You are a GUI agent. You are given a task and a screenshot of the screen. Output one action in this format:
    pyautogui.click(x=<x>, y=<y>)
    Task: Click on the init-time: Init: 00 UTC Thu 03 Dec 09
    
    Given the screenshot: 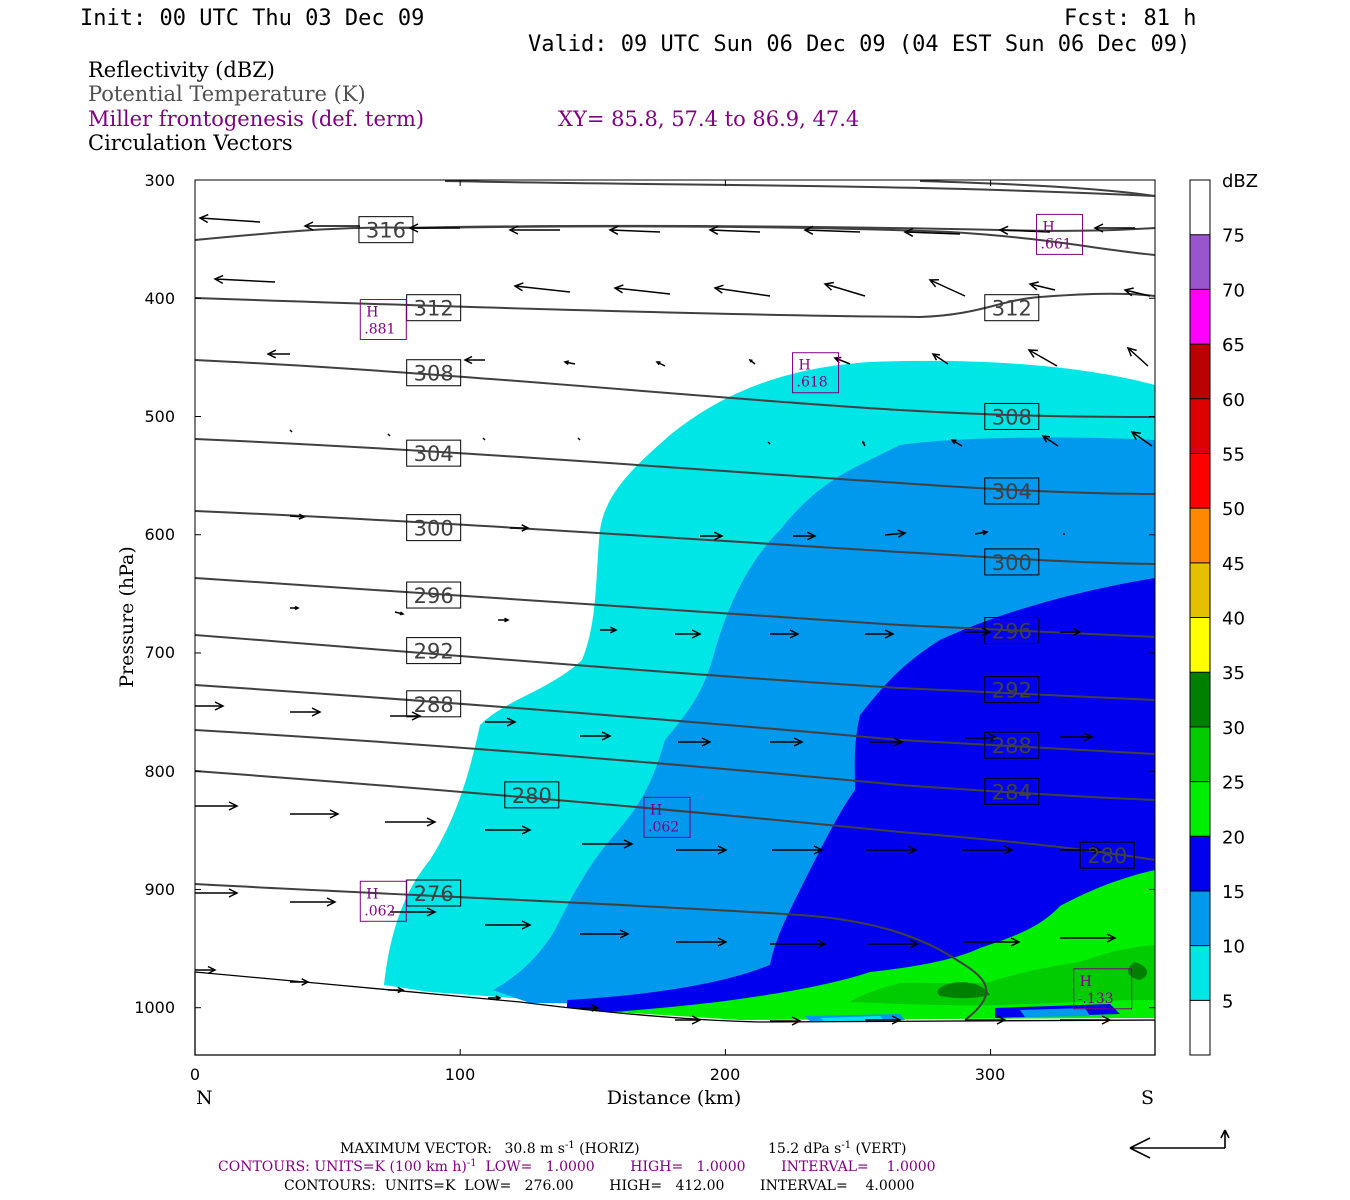 What is the action you would take?
    pyautogui.click(x=252, y=18)
    